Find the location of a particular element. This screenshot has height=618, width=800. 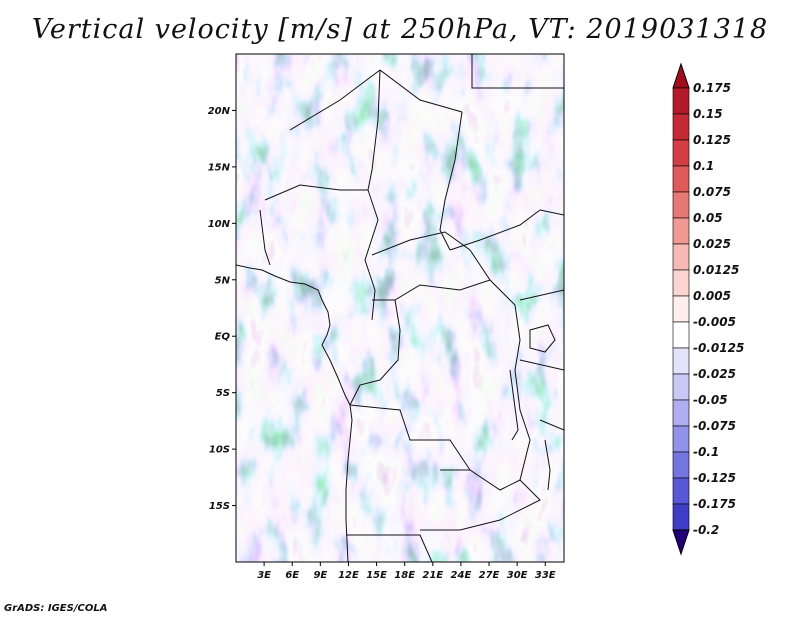

border-cameroon is located at coordinates (371, 270).